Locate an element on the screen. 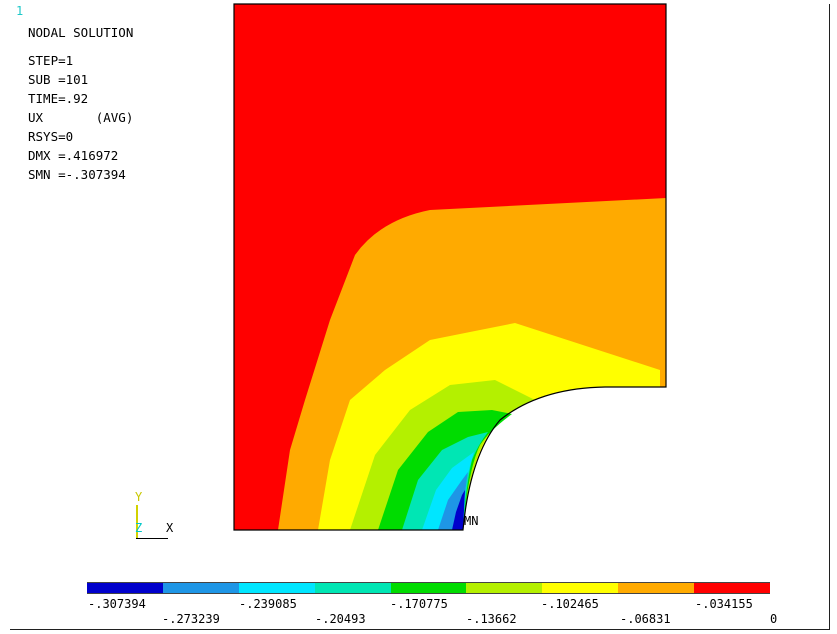 This screenshot has width=837, height=634. legend-label-lower: -.06831 is located at coordinates (645, 619).